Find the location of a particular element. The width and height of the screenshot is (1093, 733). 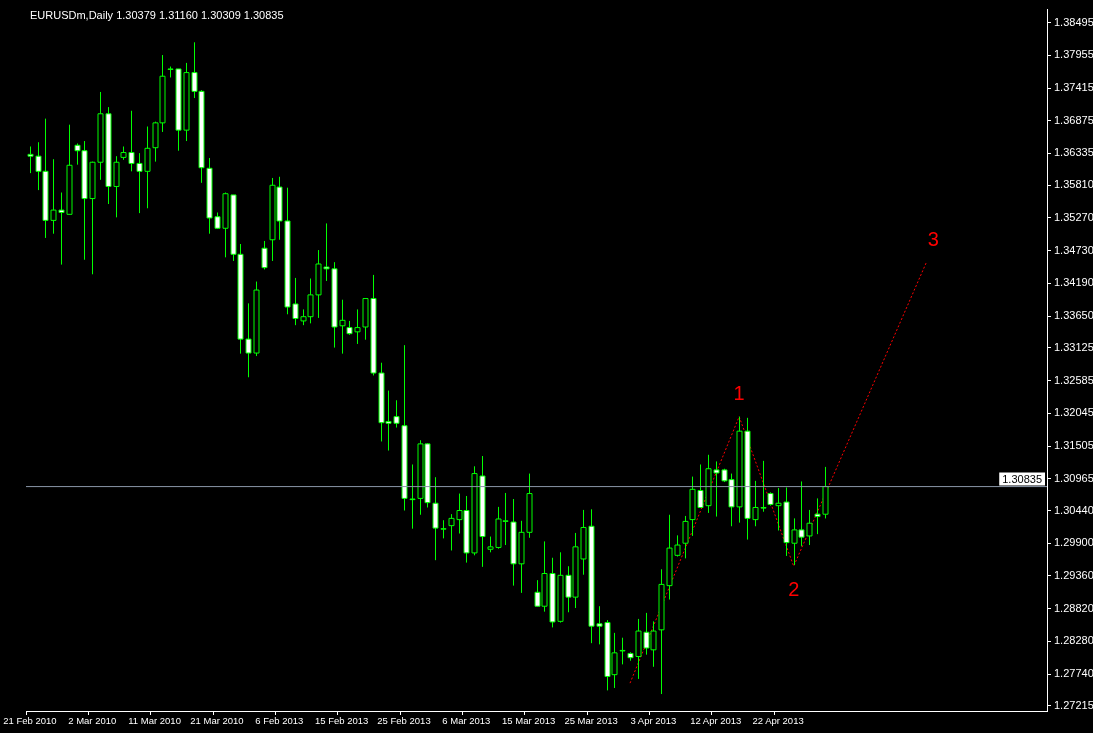

y-tick-label: 1.35270 is located at coordinates (1073, 216).